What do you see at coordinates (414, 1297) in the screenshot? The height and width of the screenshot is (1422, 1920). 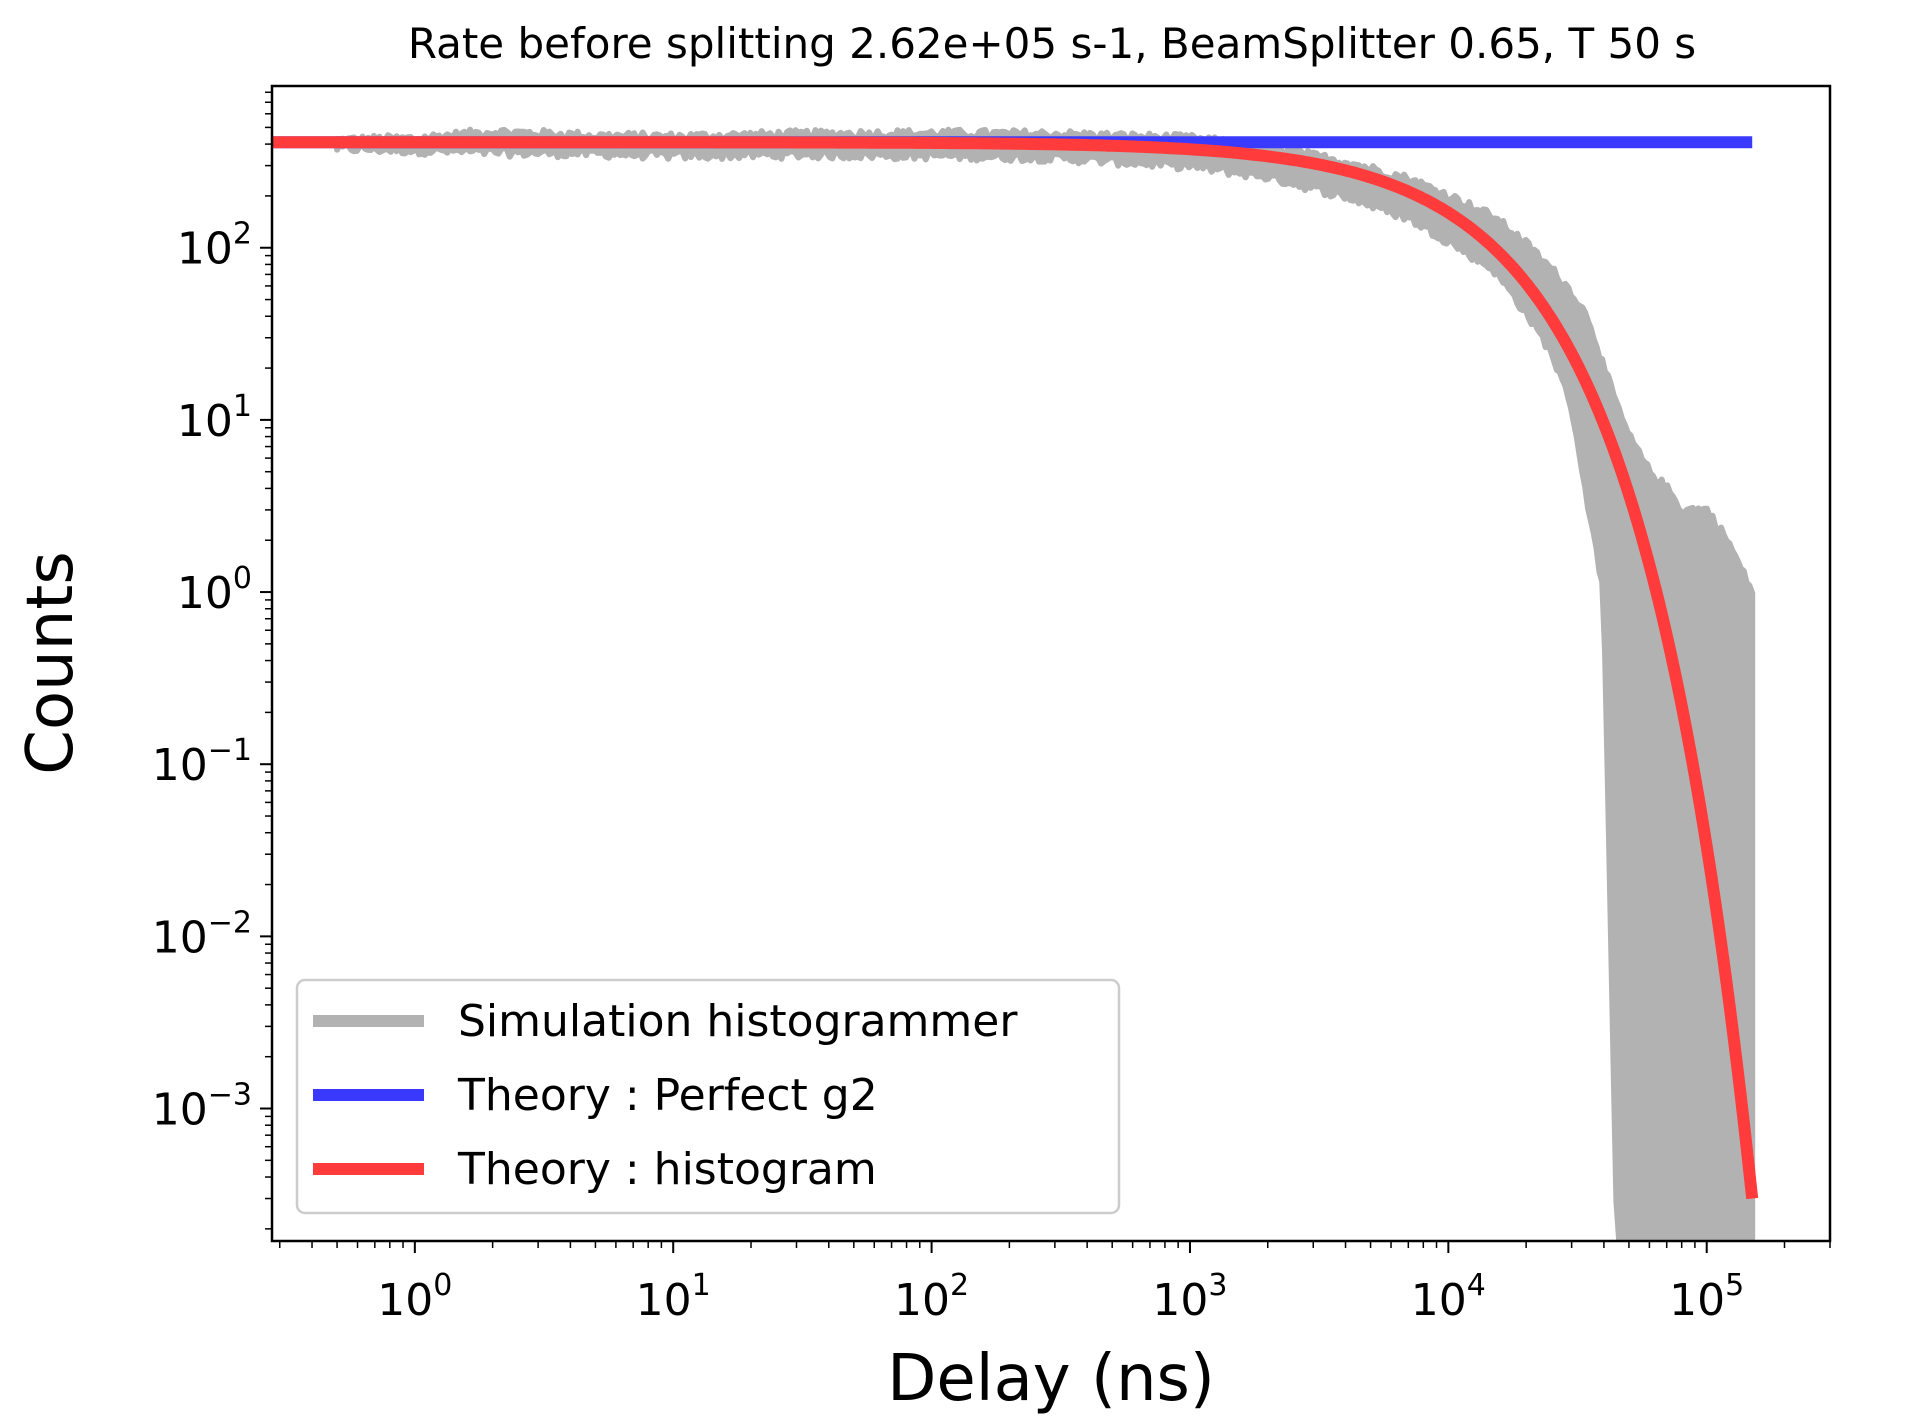 I see `x-tick-label: 10⁰` at bounding box center [414, 1297].